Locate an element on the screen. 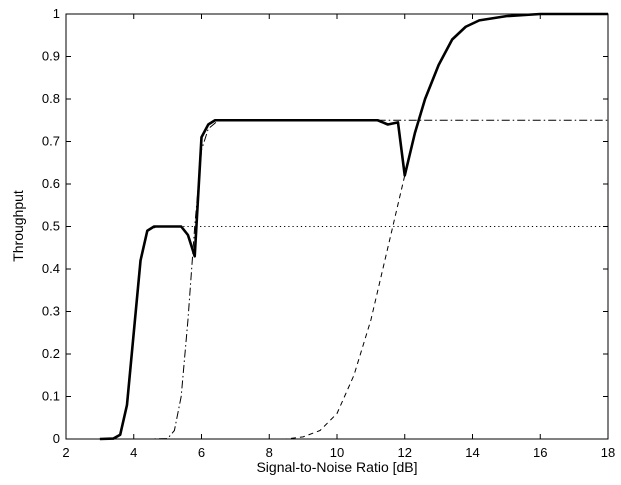 The height and width of the screenshot is (485, 621). x-tick-label: 16 is located at coordinates (540, 452).